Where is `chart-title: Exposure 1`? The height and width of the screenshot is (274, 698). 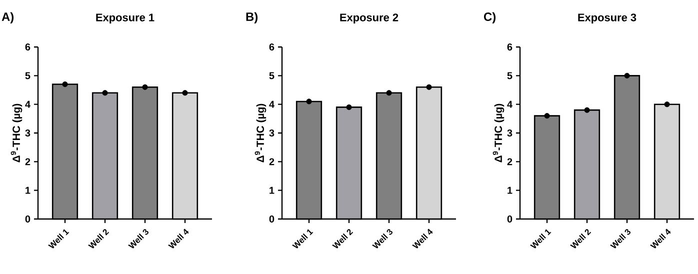 chart-title: Exposure 1 is located at coordinates (125, 19).